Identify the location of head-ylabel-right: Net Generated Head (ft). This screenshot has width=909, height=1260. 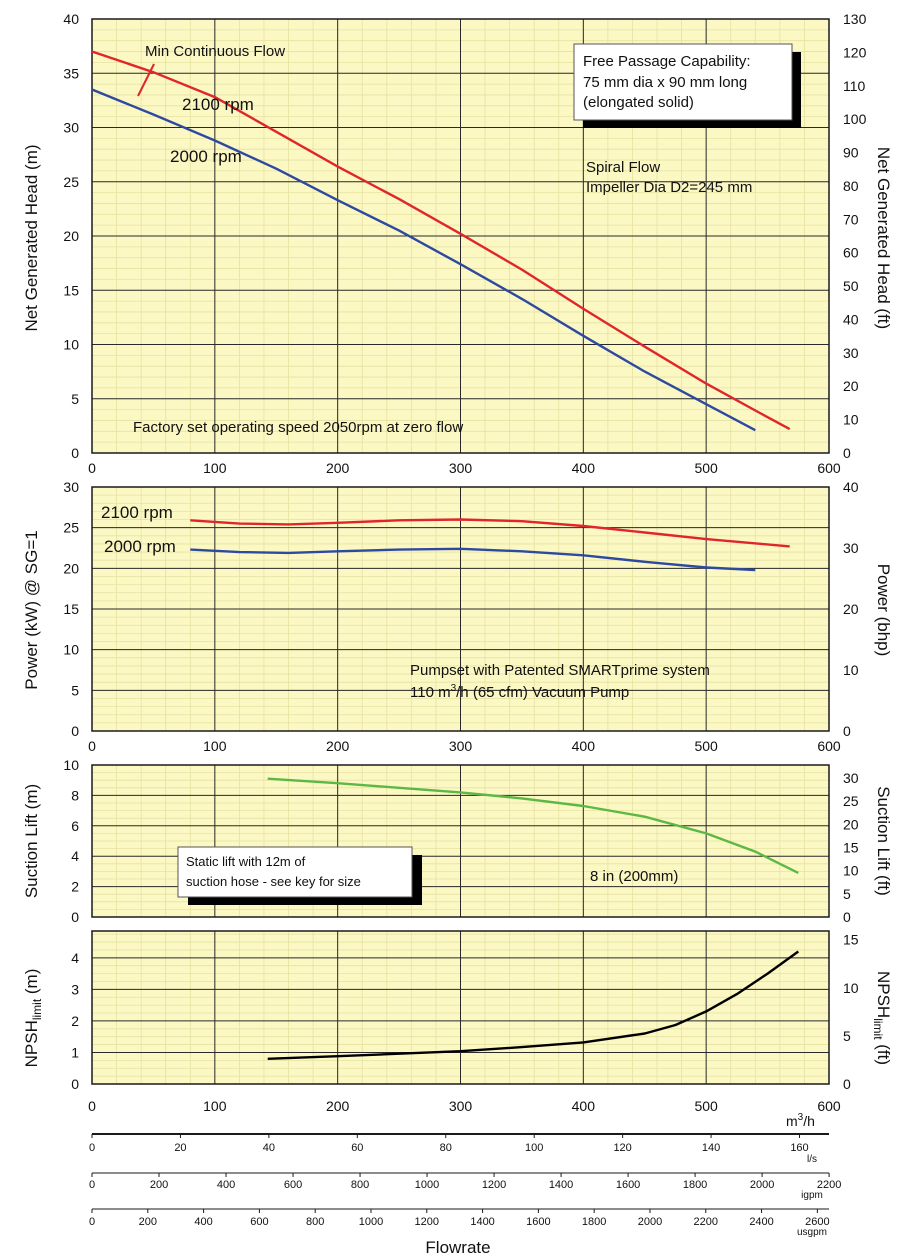
(883, 238).